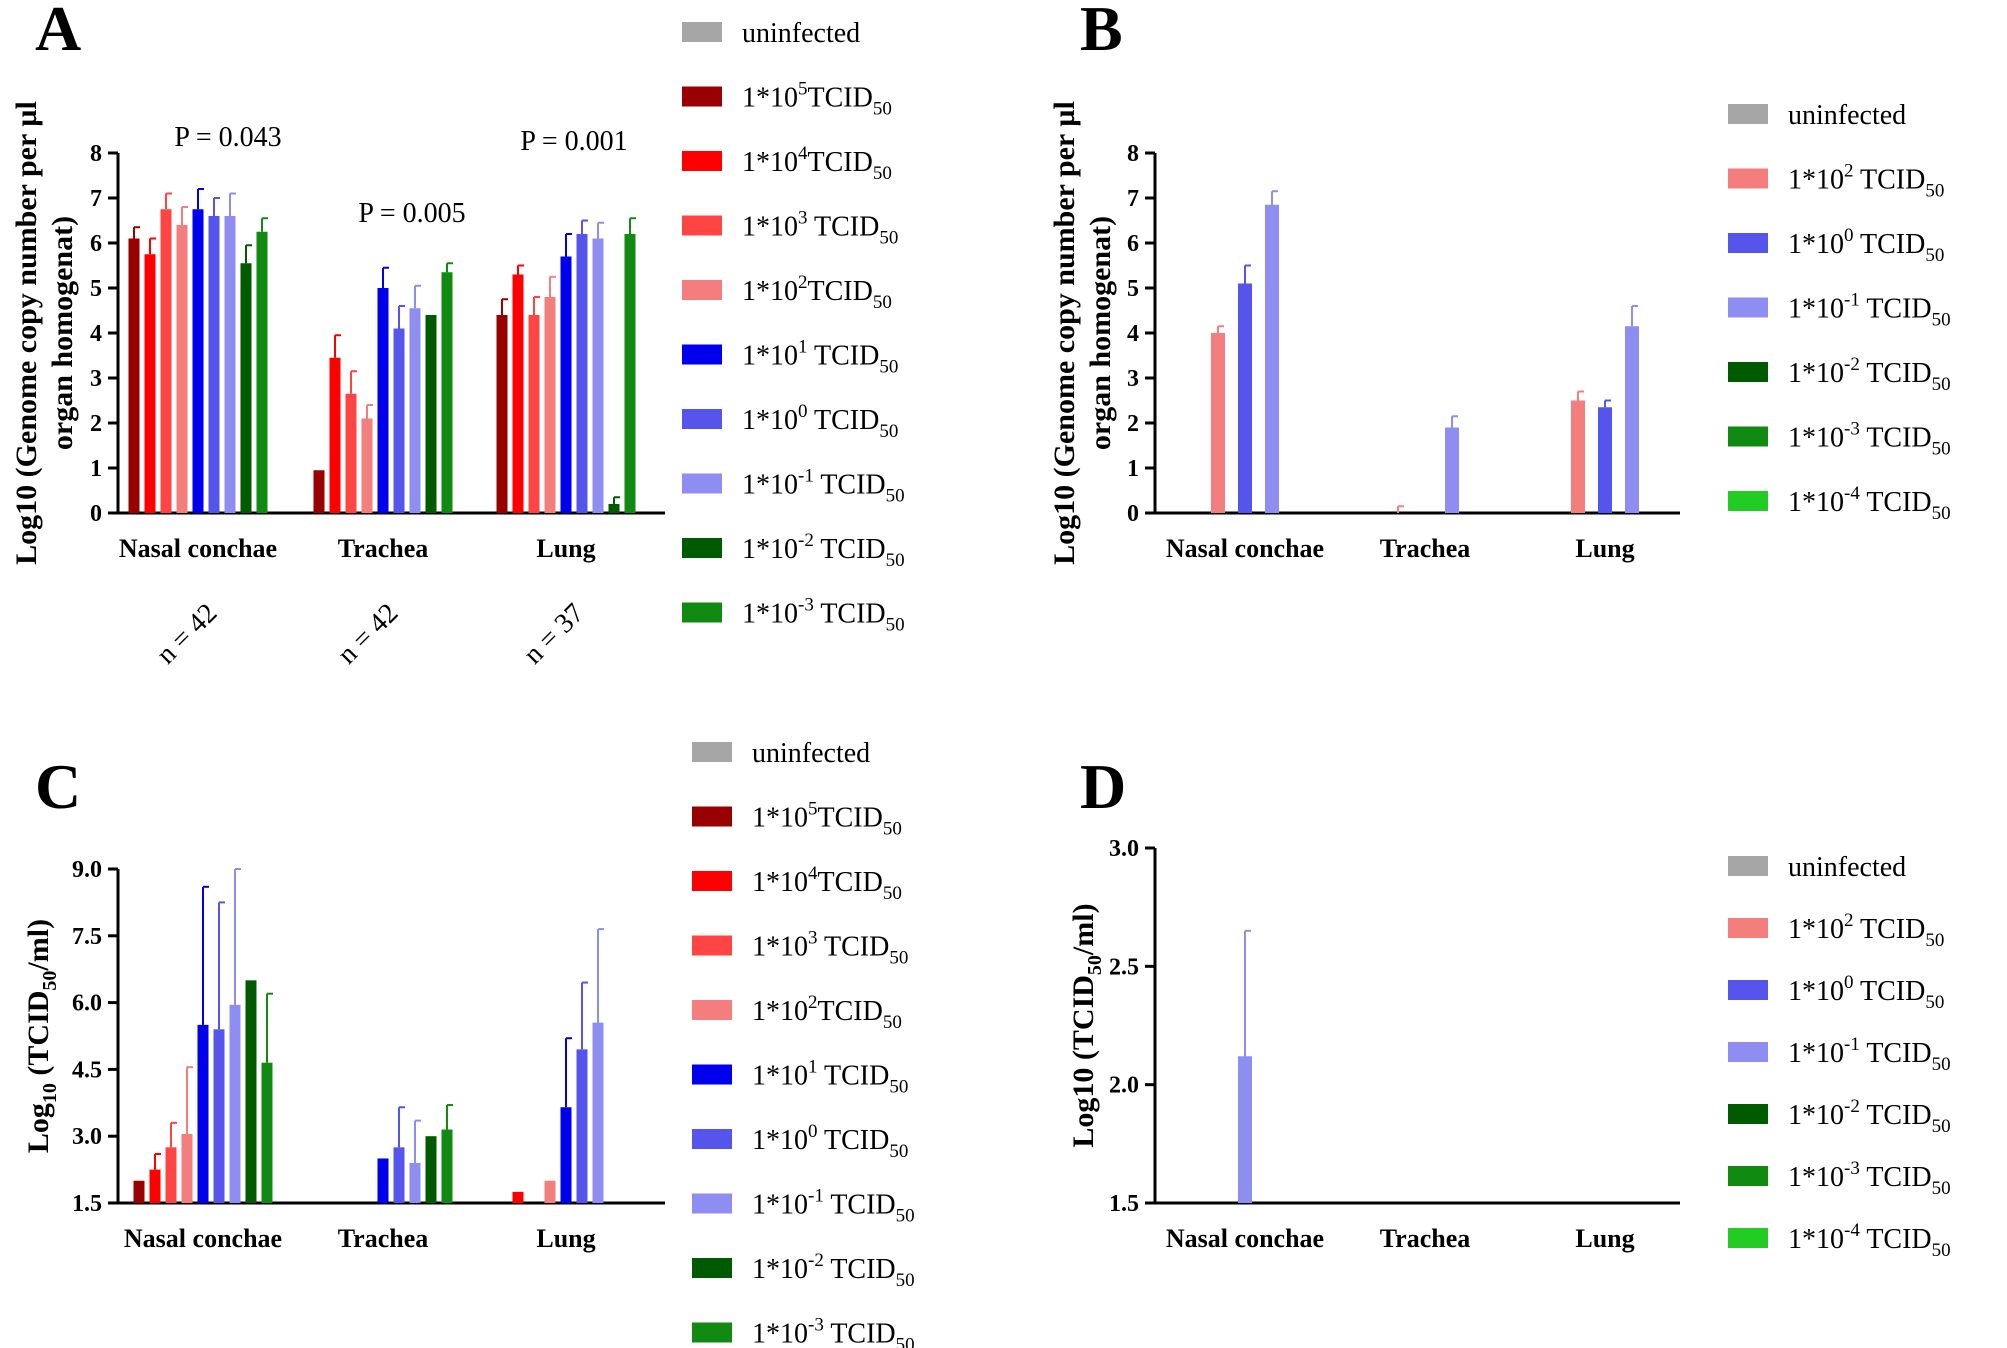  What do you see at coordinates (1133, 379) in the screenshot?
I see `y-tick-label: 3` at bounding box center [1133, 379].